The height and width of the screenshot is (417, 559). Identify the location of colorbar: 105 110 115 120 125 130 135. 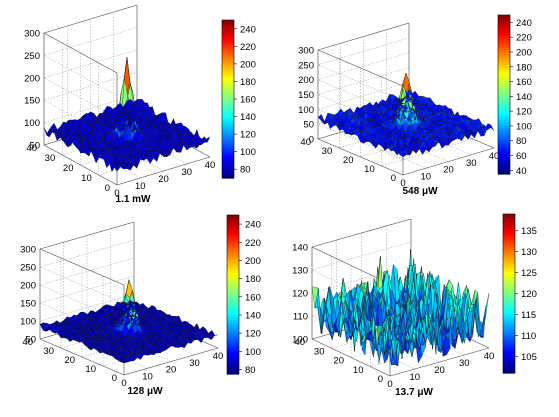
(519, 293).